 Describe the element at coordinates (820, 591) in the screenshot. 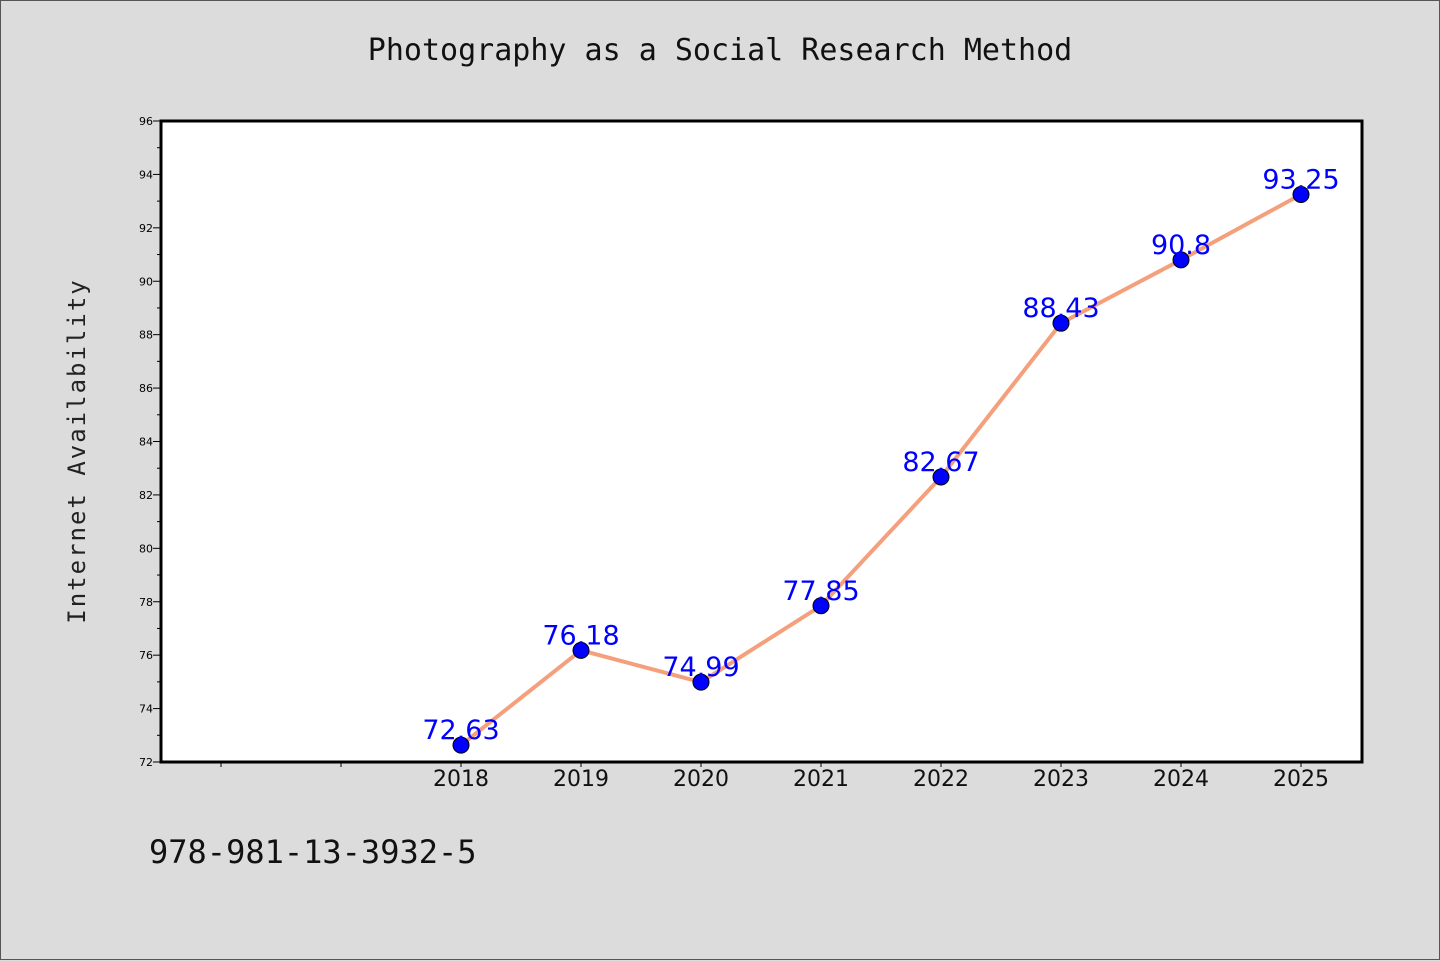

I see `data-label: 77.85` at that location.